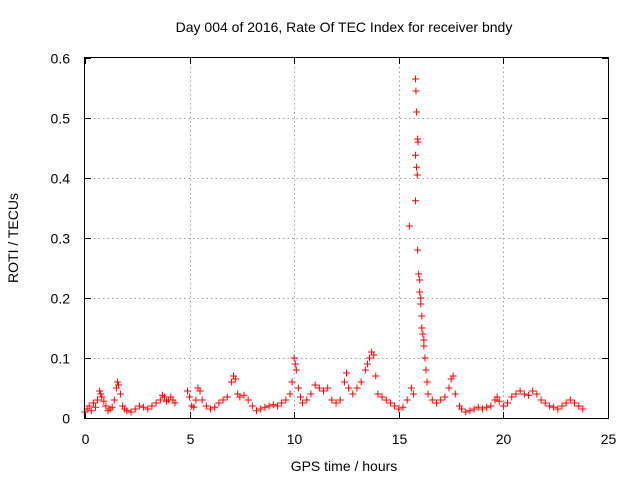  What do you see at coordinates (13, 238) in the screenshot?
I see `y-axis-label: ROTI / TECUs` at bounding box center [13, 238].